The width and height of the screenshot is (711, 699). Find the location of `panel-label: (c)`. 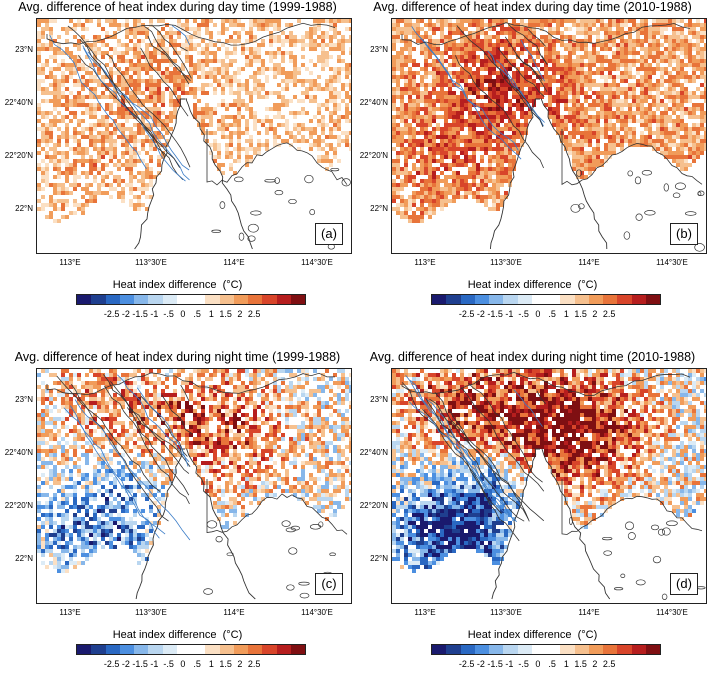

panel-label: (c) is located at coordinates (329, 584).